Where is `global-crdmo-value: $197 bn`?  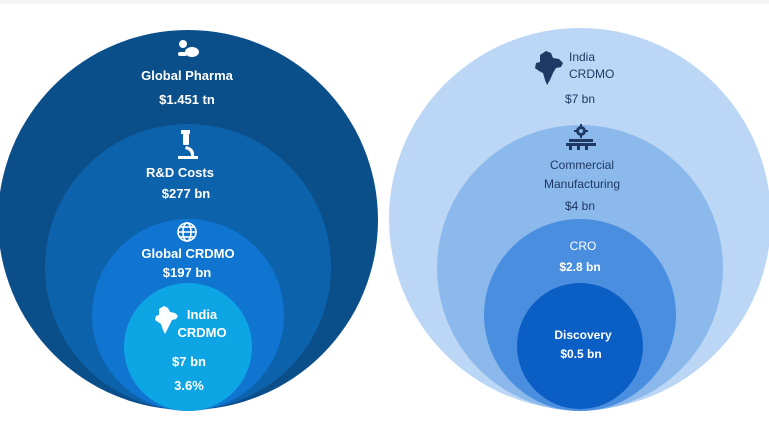
global-crdmo-value: $197 bn is located at coordinates (187, 272).